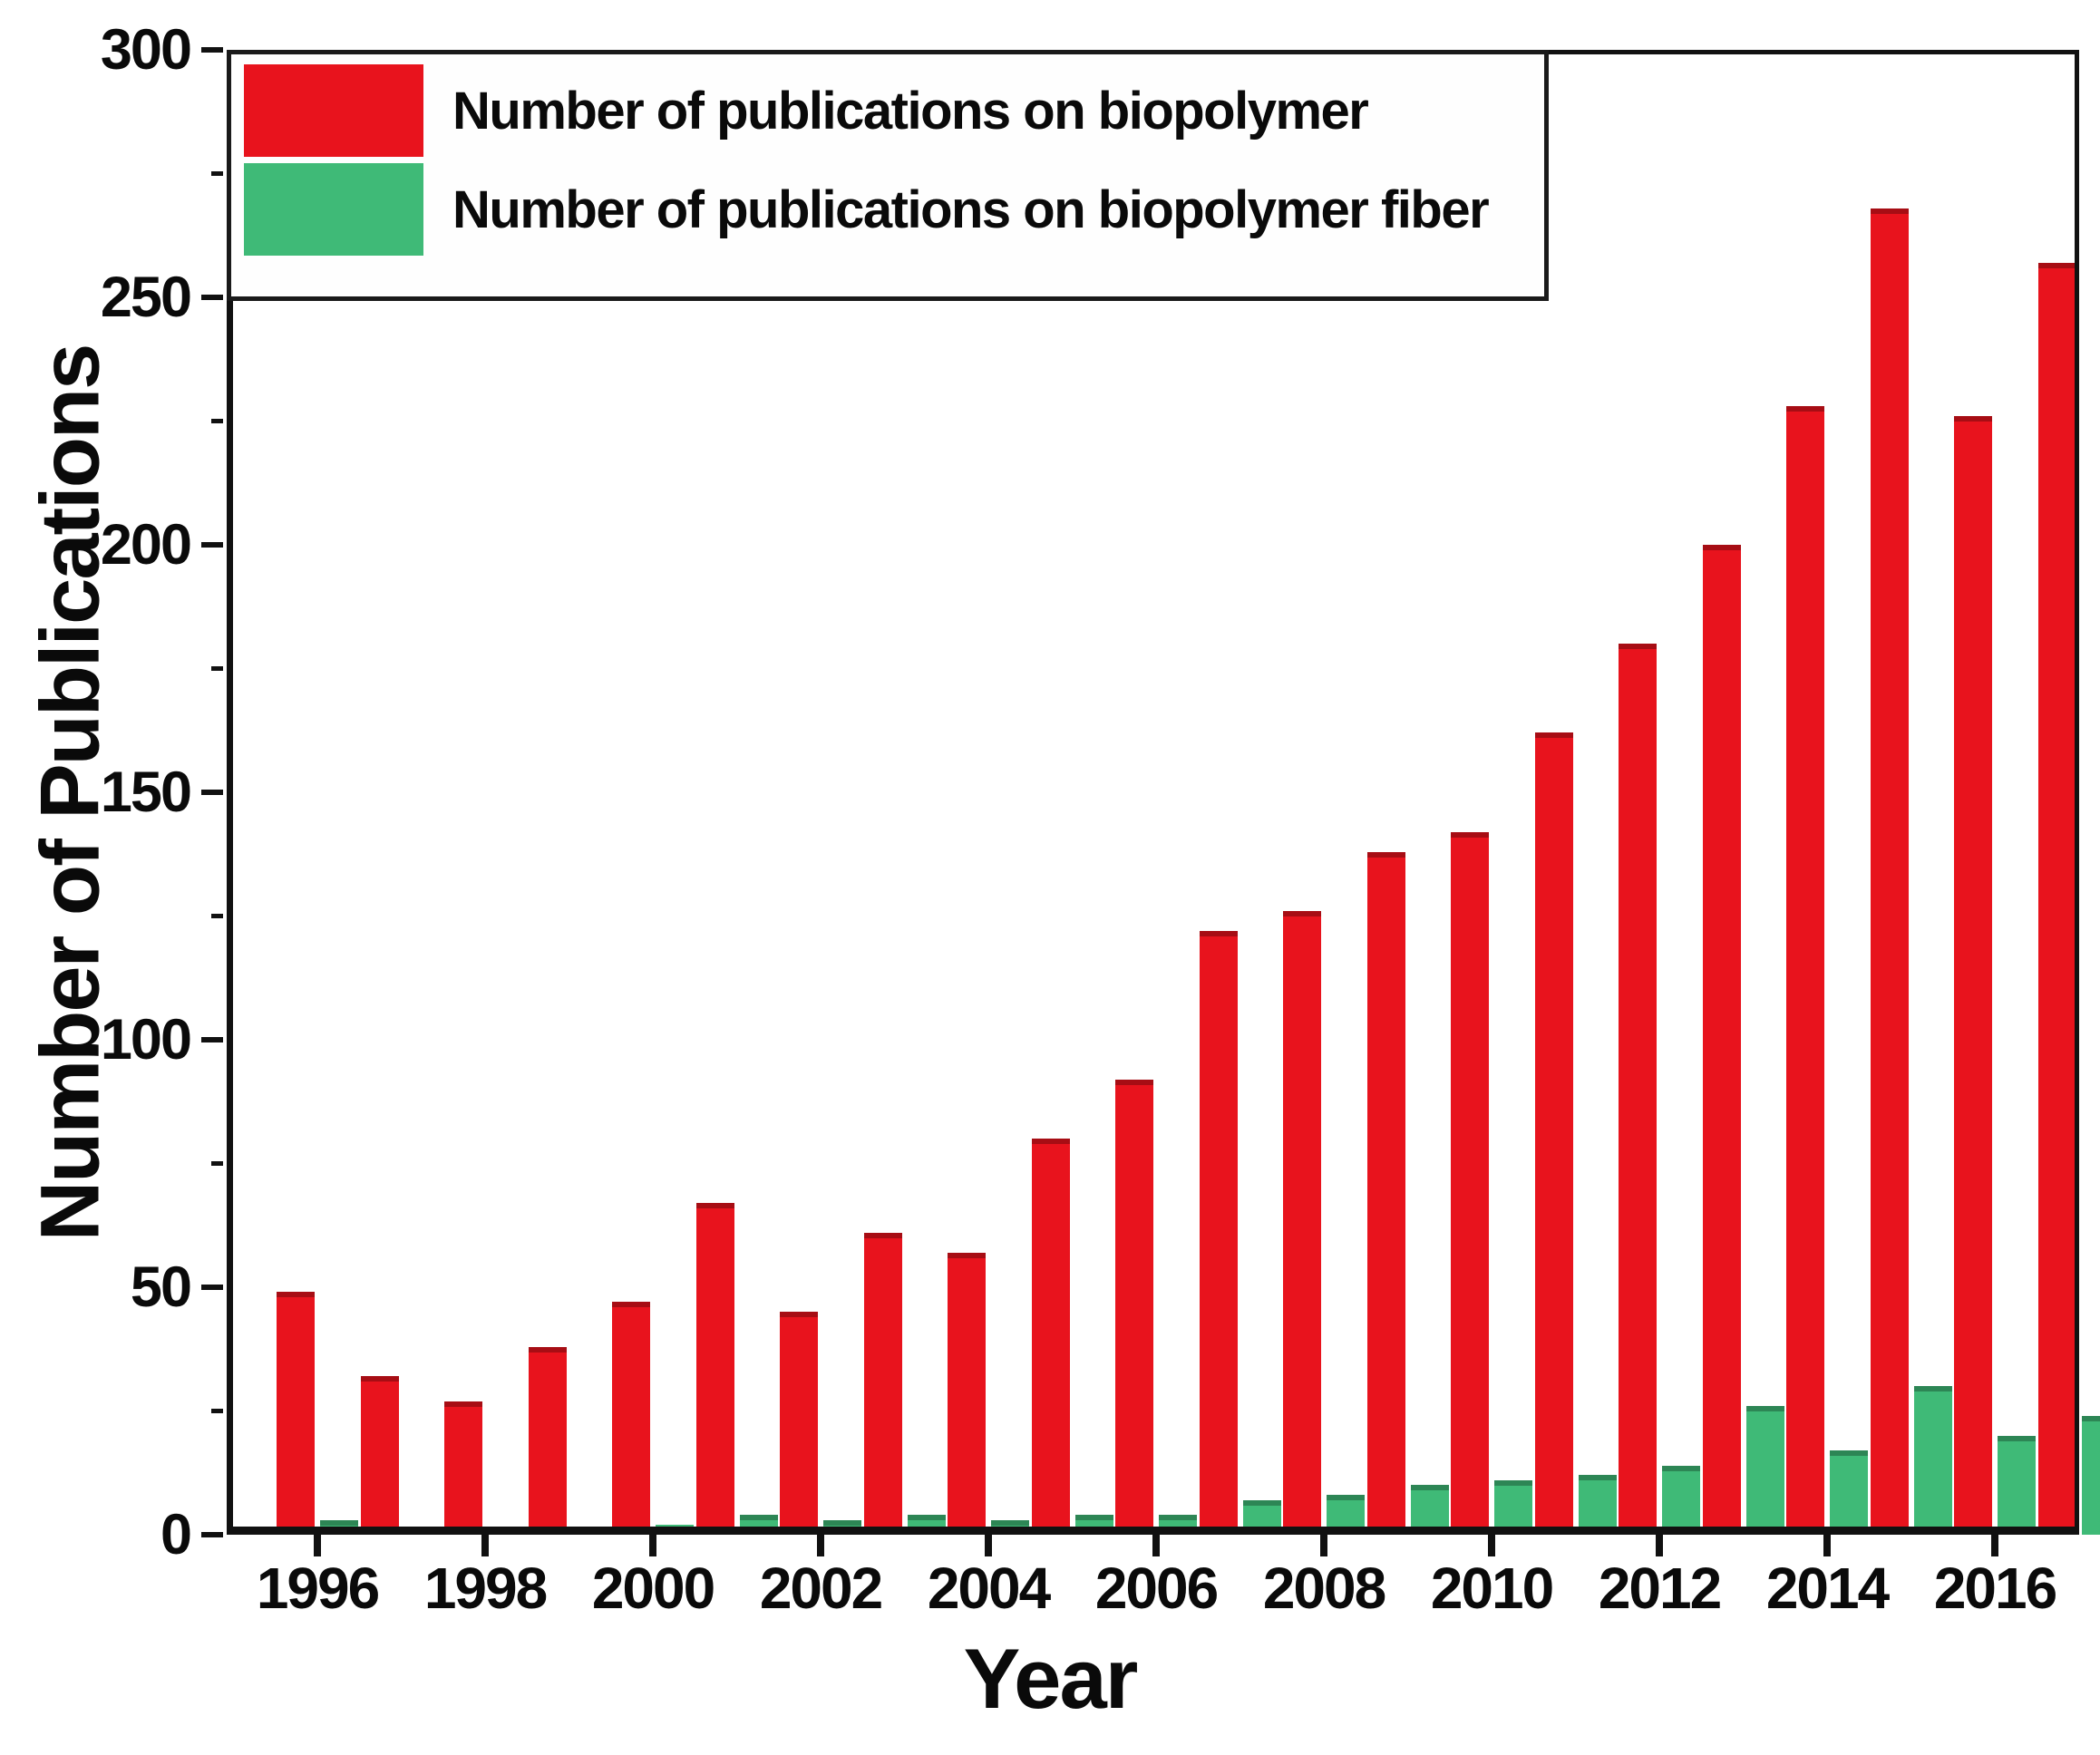 This screenshot has height=1755, width=2100. Describe the element at coordinates (590, 1532) in the screenshot. I see `bar-fiber-1999` at that location.